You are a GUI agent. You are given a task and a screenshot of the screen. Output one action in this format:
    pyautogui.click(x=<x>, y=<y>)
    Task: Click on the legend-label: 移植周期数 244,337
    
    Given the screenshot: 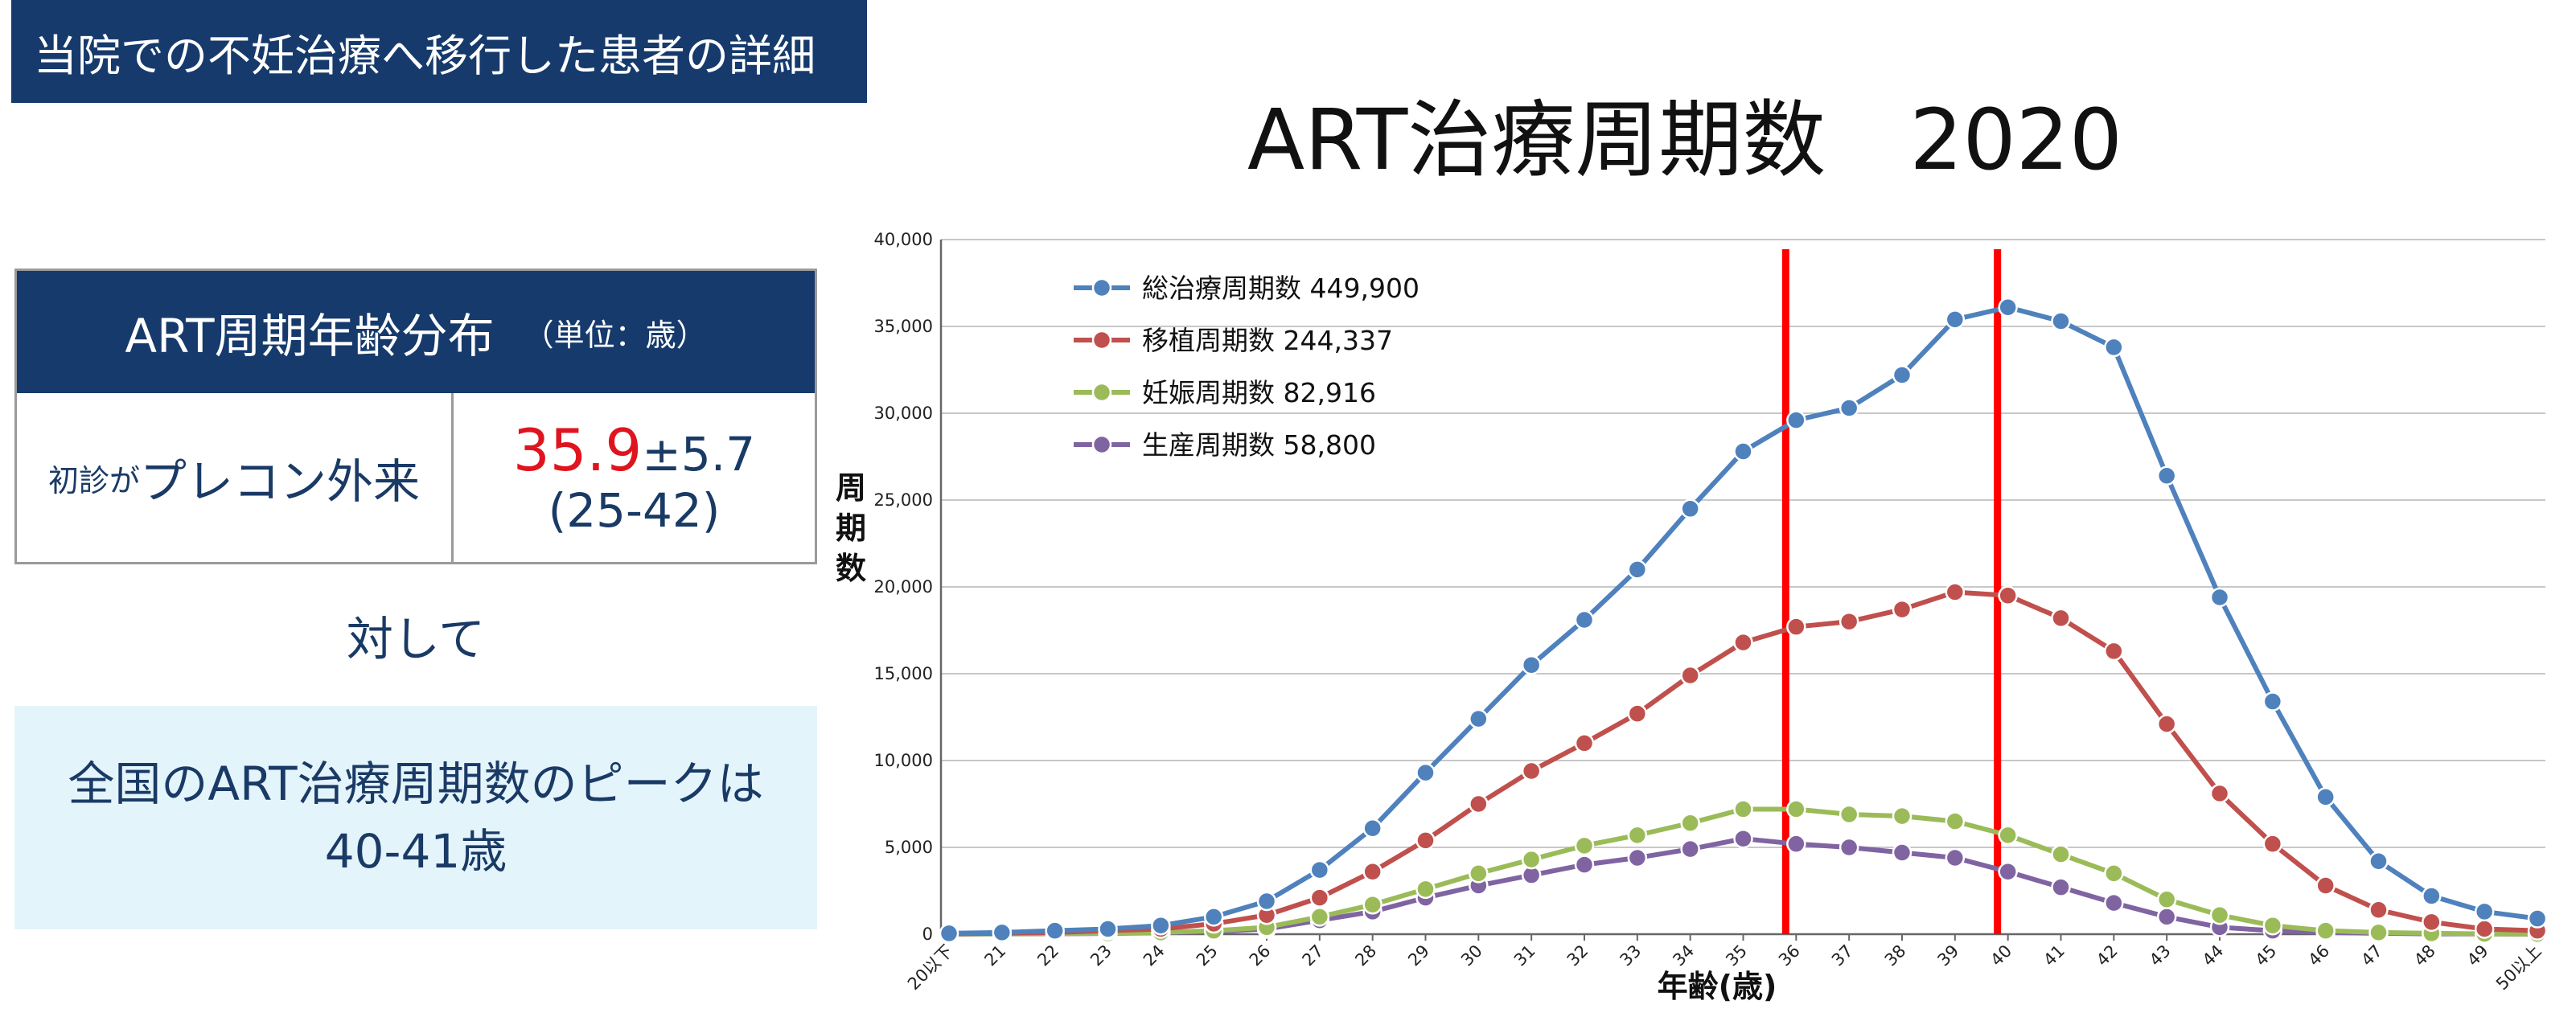 What is the action you would take?
    pyautogui.click(x=1267, y=341)
    